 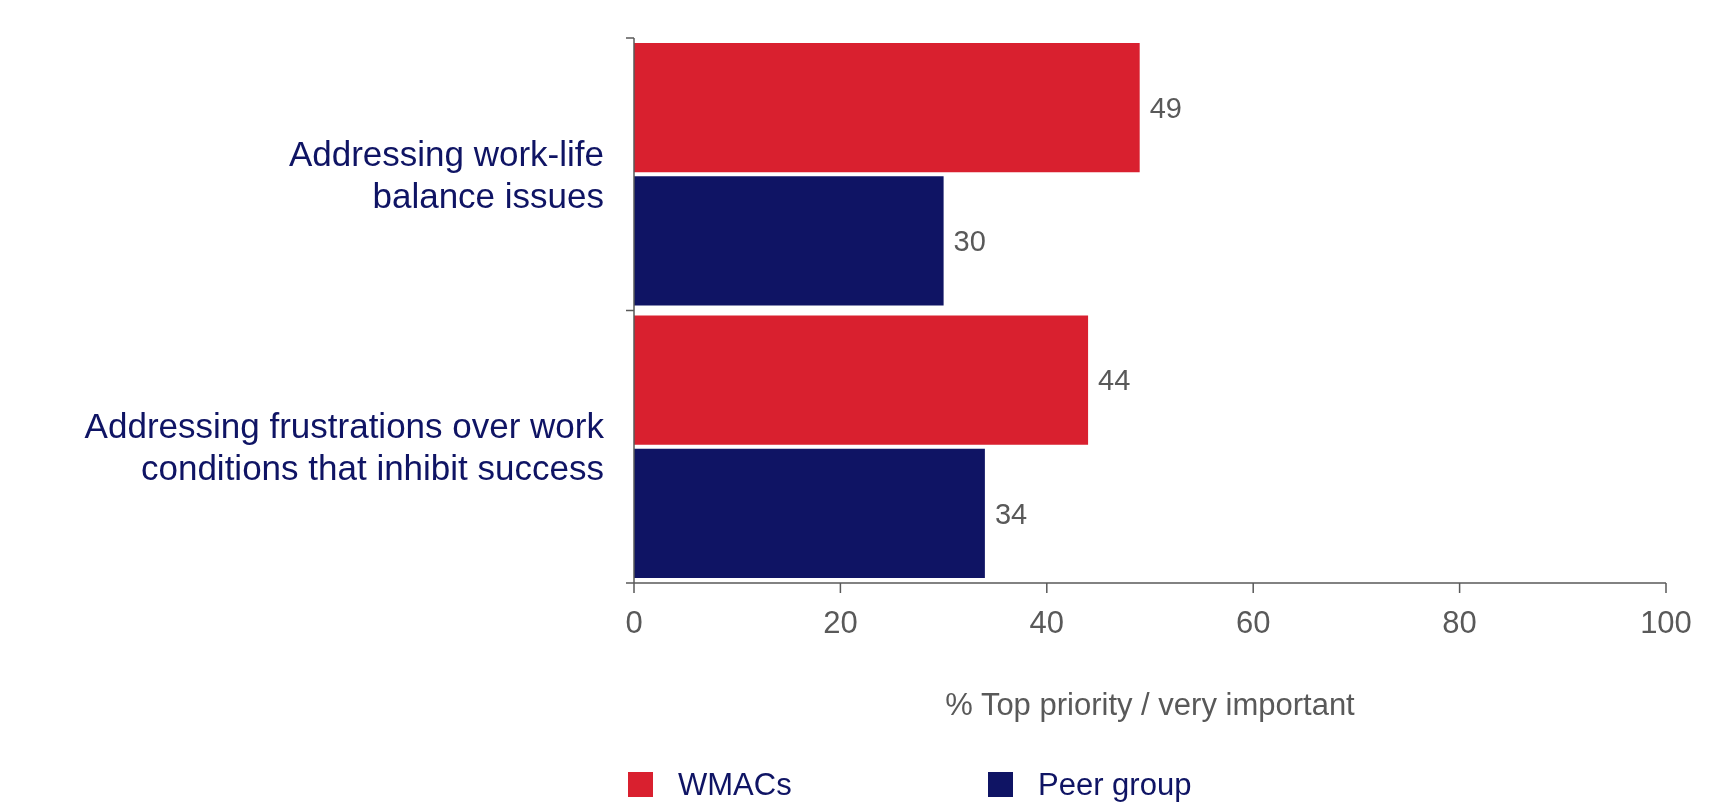 I want to click on y-tick-label: Addressing frustrations over work conditions that inhibit success, so click(x=344, y=446).